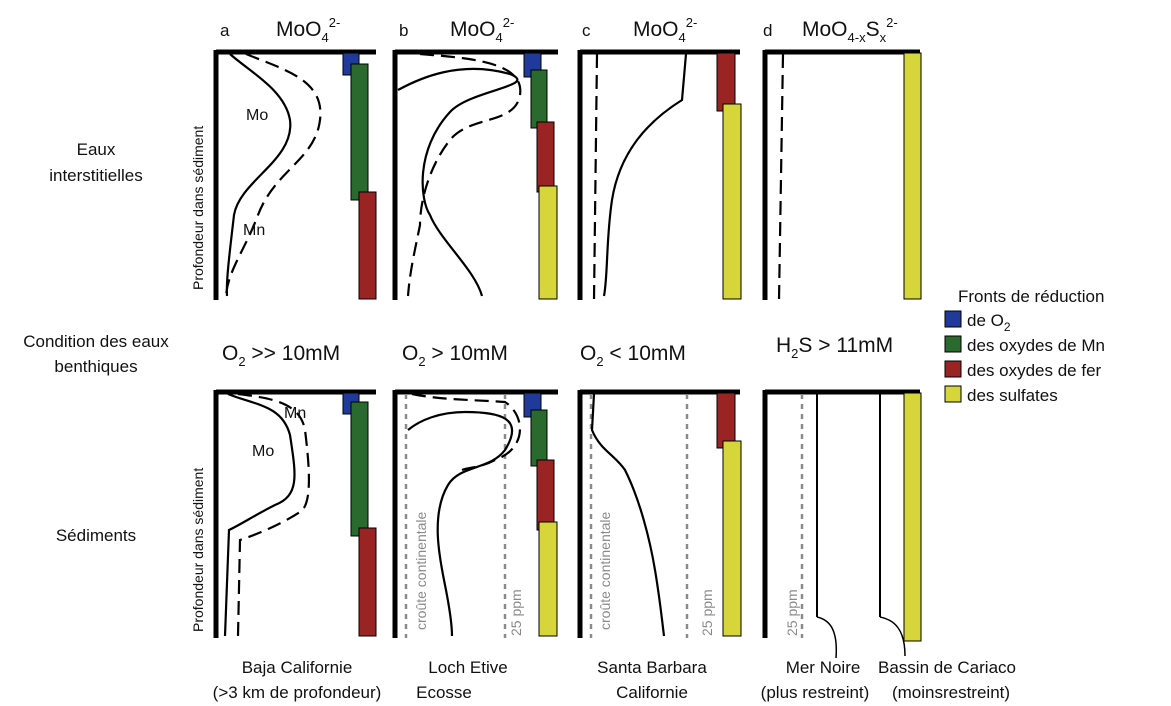 The width and height of the screenshot is (1171, 706). I want to click on legend-title: Fronts de réduction, so click(1031, 296).